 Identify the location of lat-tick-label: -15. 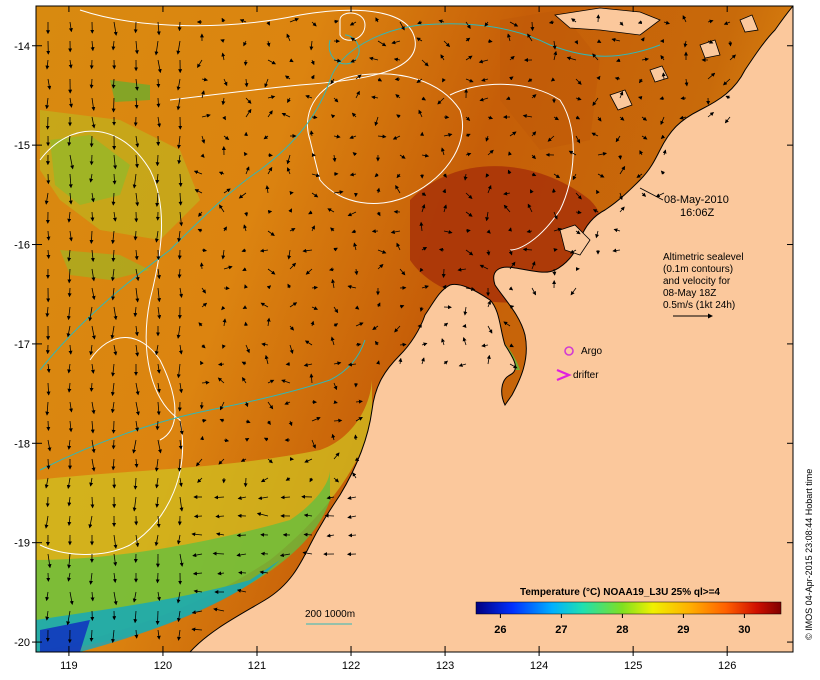
(22, 146).